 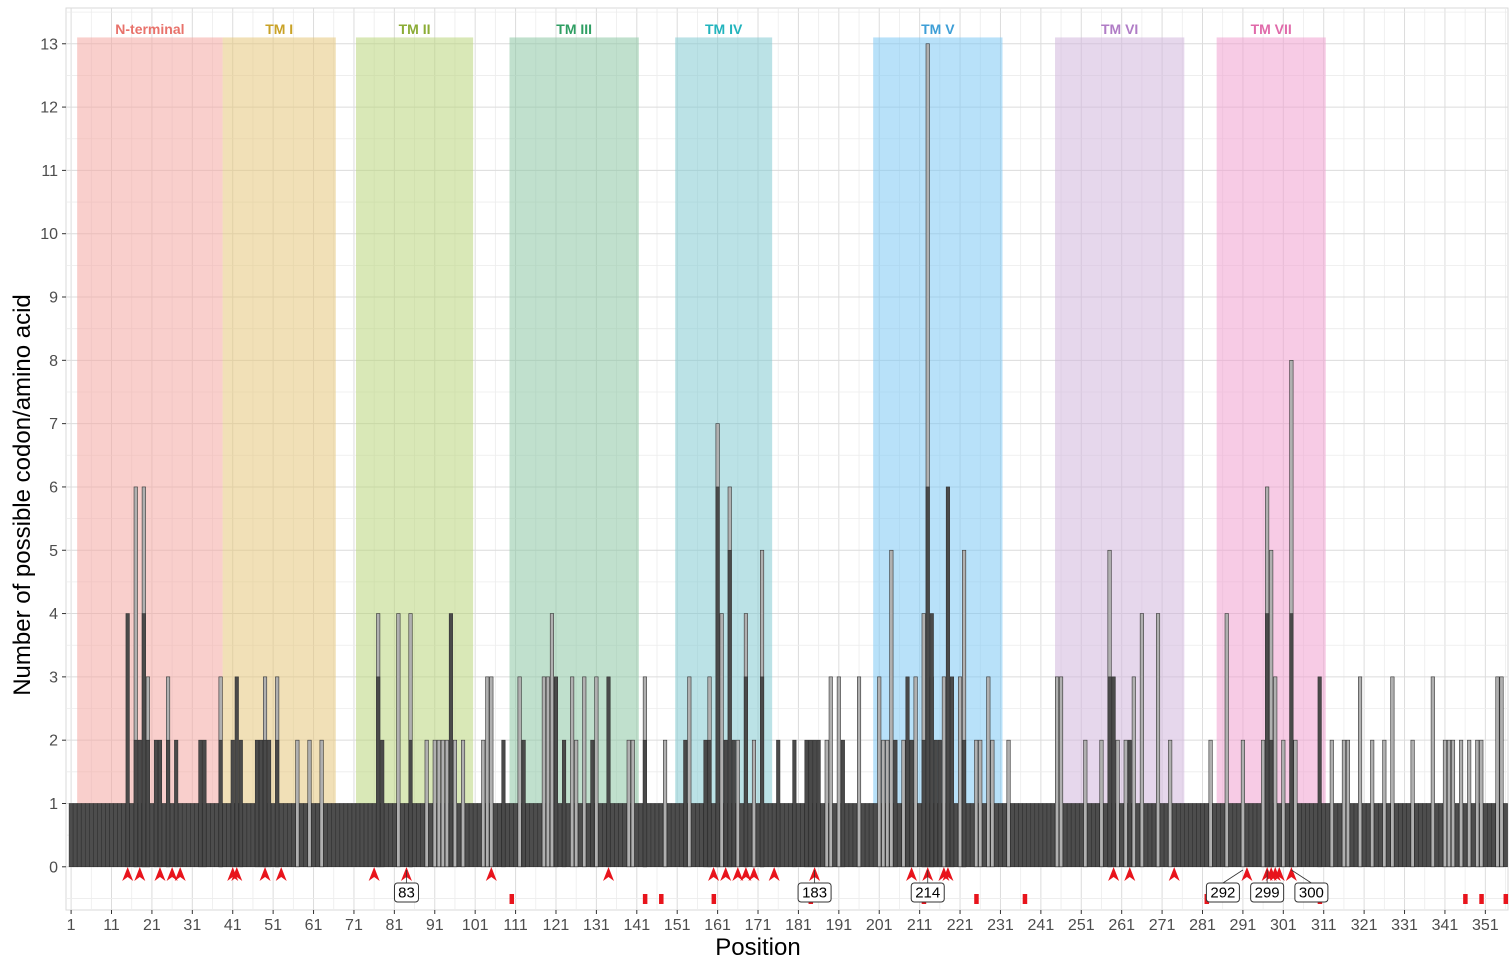 What do you see at coordinates (838, 925) in the screenshot?
I see `x-tick-label: 191` at bounding box center [838, 925].